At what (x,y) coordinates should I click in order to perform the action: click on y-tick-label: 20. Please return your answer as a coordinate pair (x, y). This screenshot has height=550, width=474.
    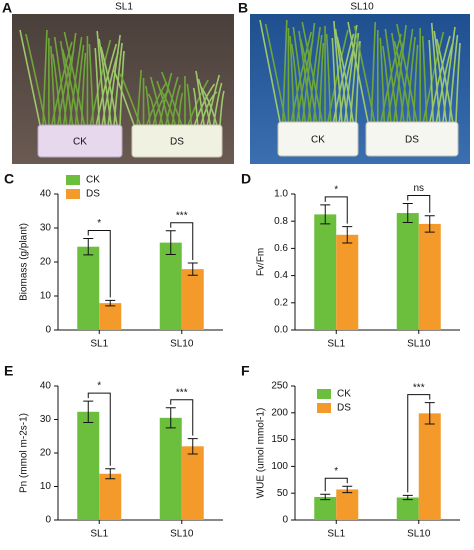
    Looking at the image, I should click on (46, 262).